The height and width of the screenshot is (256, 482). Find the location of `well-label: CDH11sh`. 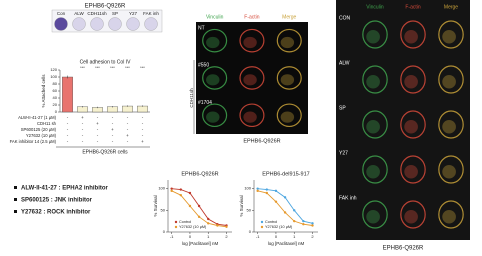

well-label: CDH11sh is located at coordinates (97, 13).